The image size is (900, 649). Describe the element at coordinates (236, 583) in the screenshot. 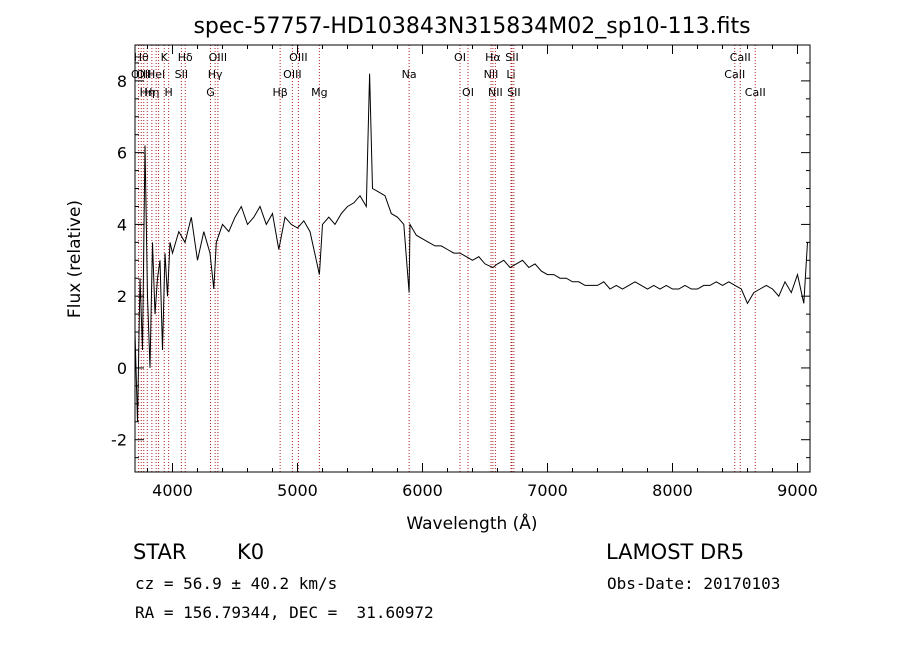

I see `redshift-text: cz = 56.9 ± 40.2 km/s` at that location.